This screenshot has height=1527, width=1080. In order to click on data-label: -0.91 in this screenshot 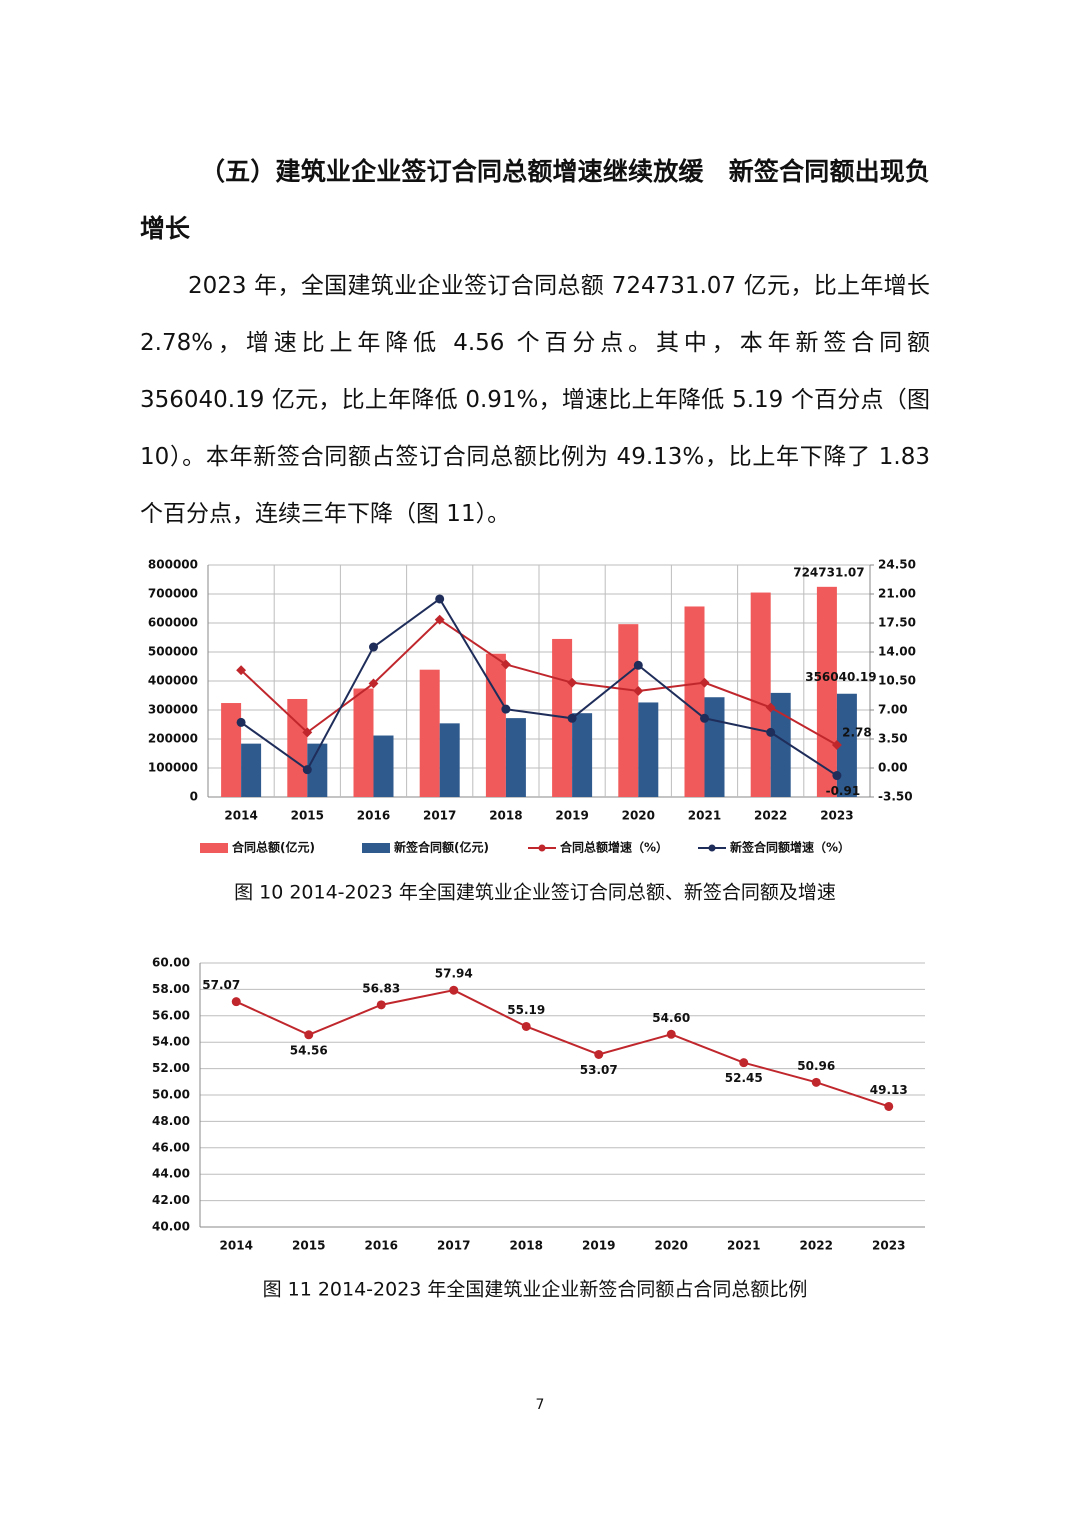, I will do `click(843, 791)`.